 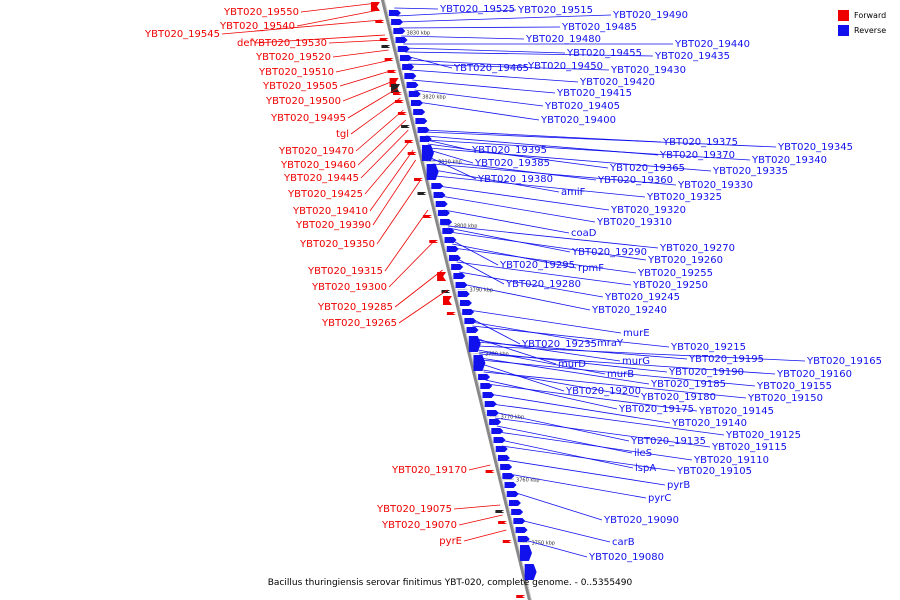 What do you see at coordinates (706, 372) in the screenshot?
I see `reverse-gene-label: YBT020_19190` at bounding box center [706, 372].